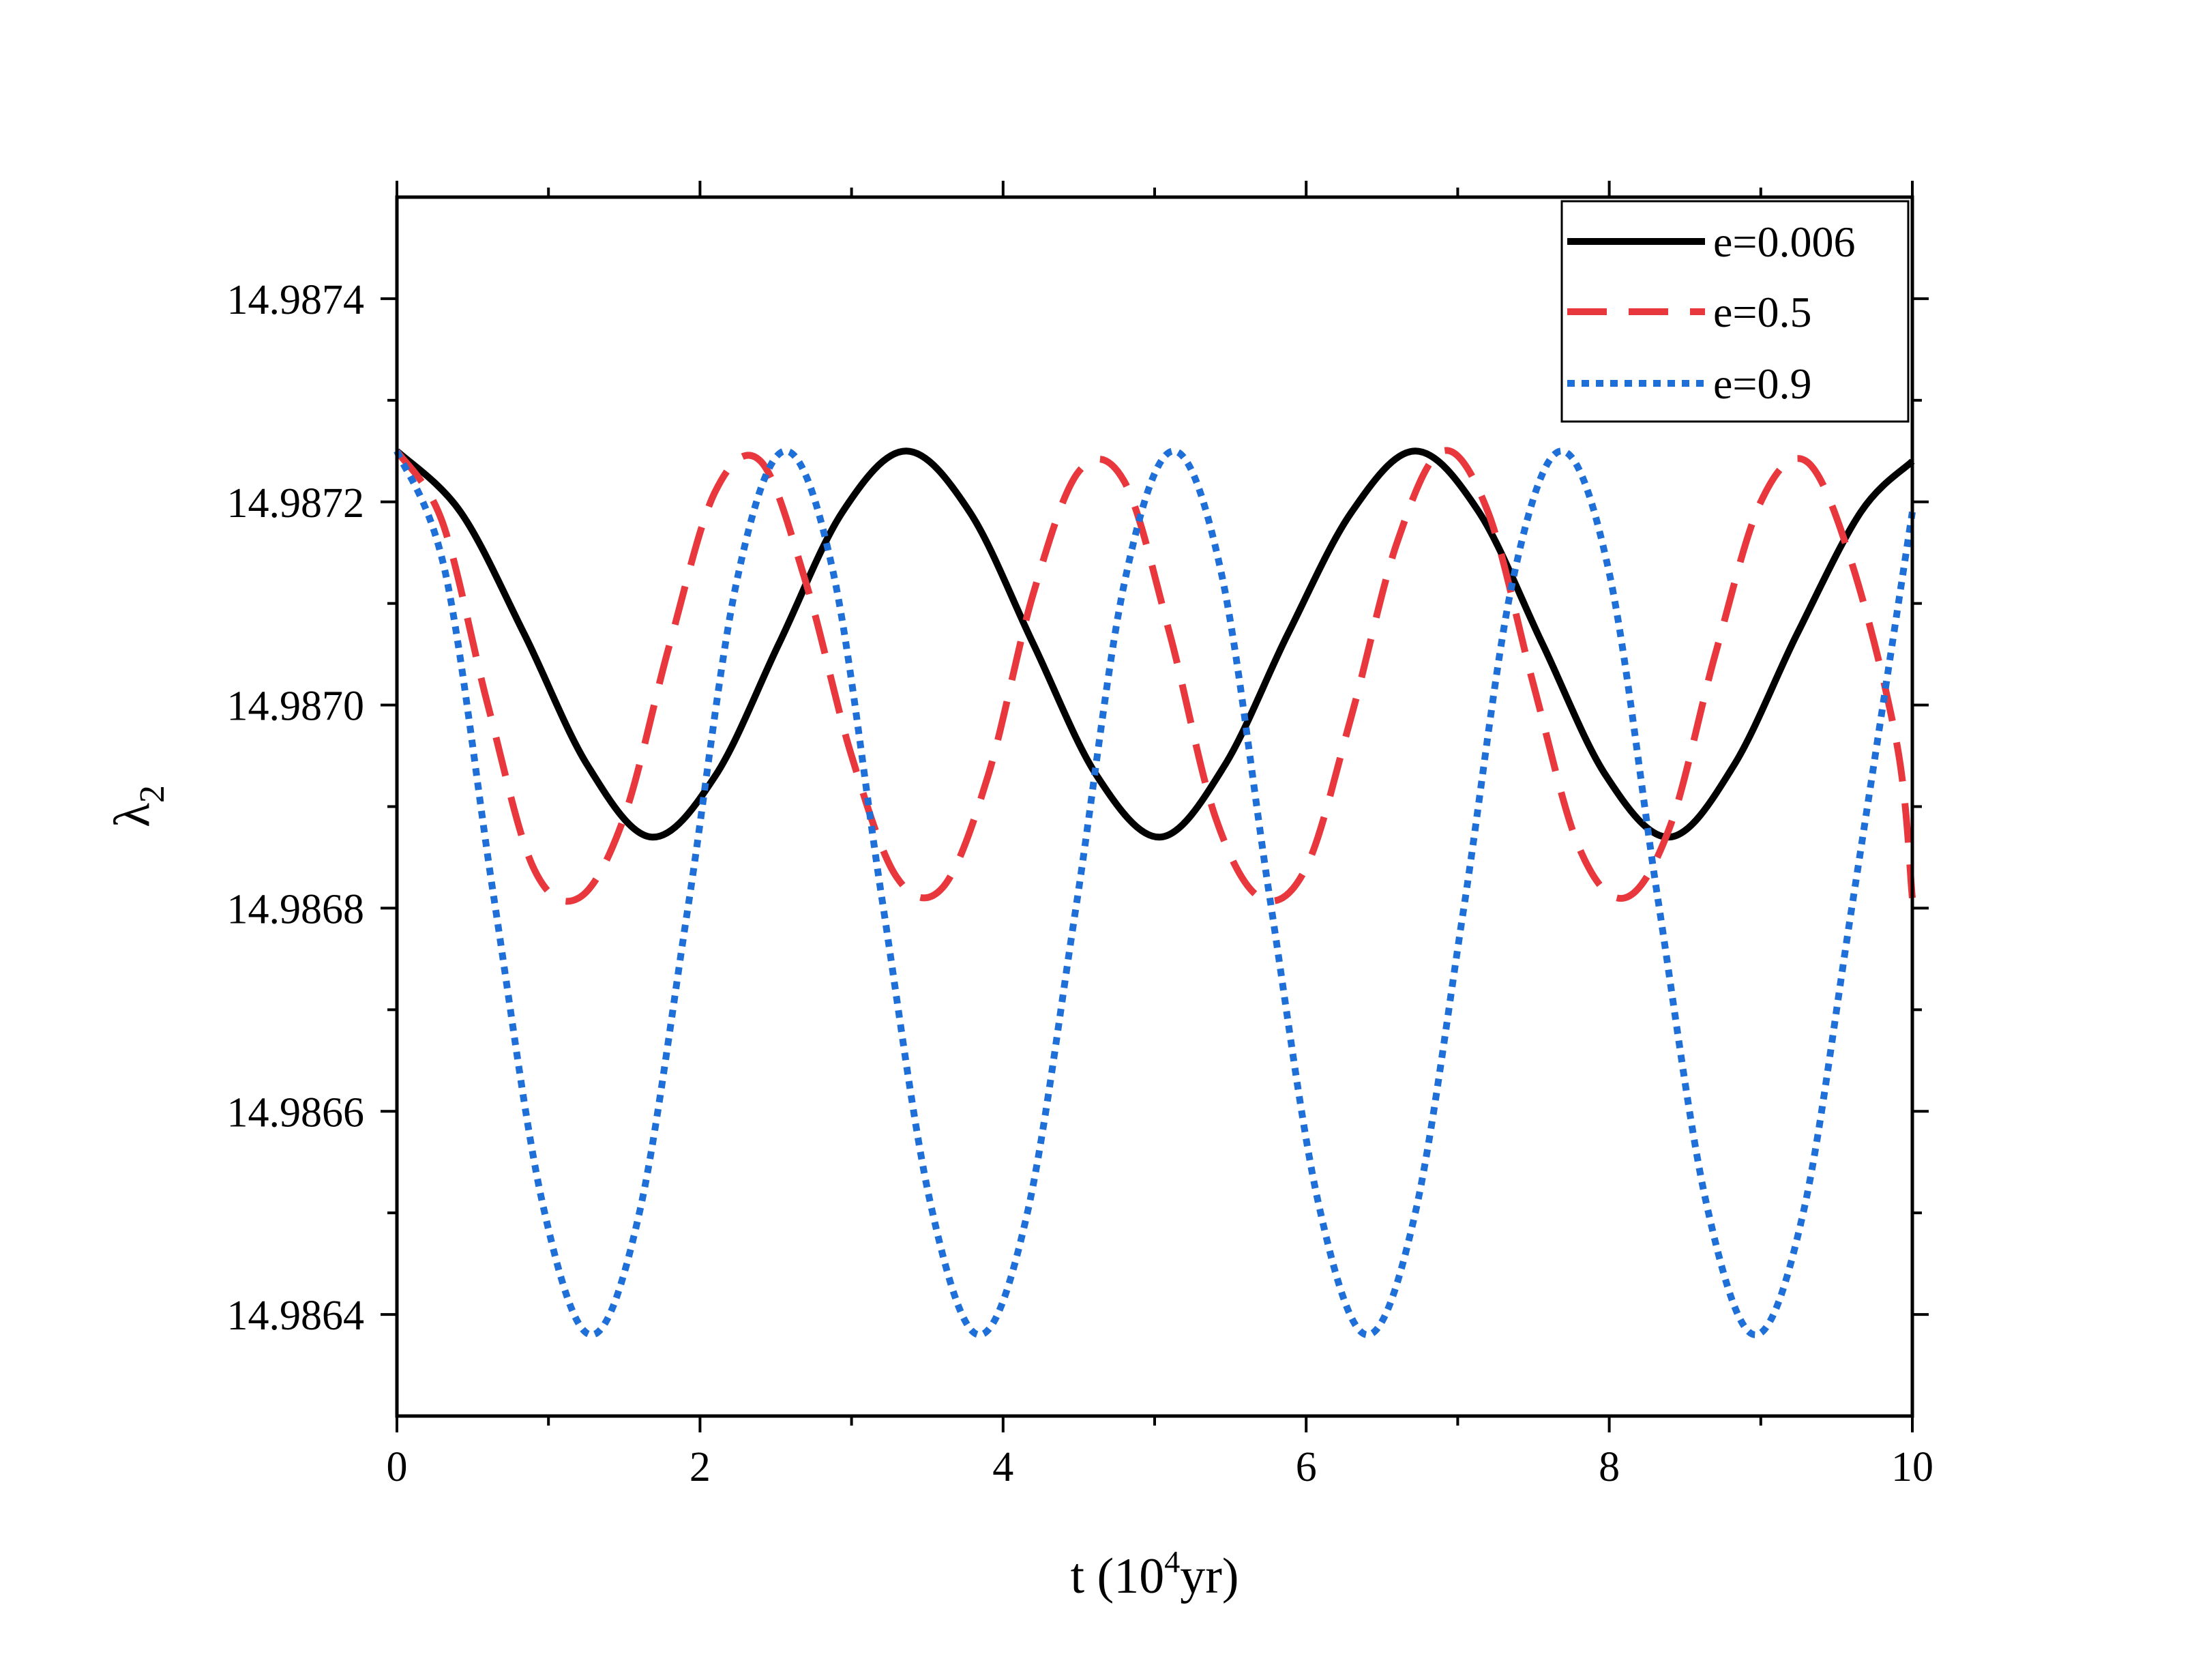 This screenshot has height=1680, width=2194. I want to click on x-tick-label: 8, so click(1609, 1467).